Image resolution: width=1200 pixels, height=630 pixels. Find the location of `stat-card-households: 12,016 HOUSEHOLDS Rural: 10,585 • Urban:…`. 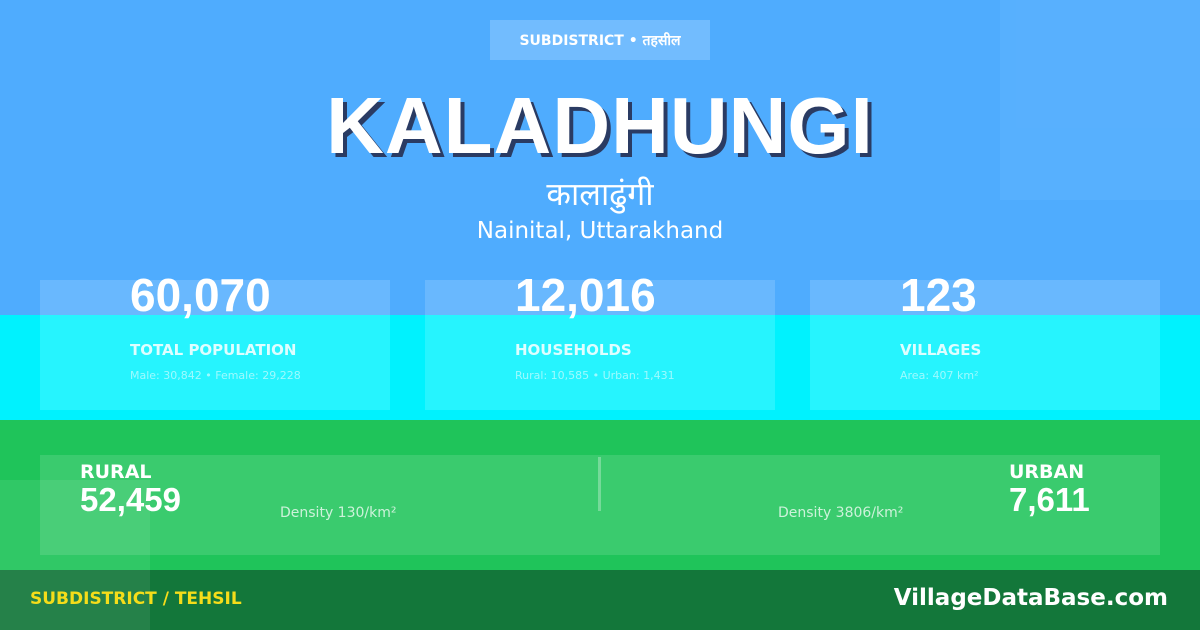

stat-card-households: 12,016 HOUSEHOLDS Rural: 10,585 • Urban:… is located at coordinates (600, 339).